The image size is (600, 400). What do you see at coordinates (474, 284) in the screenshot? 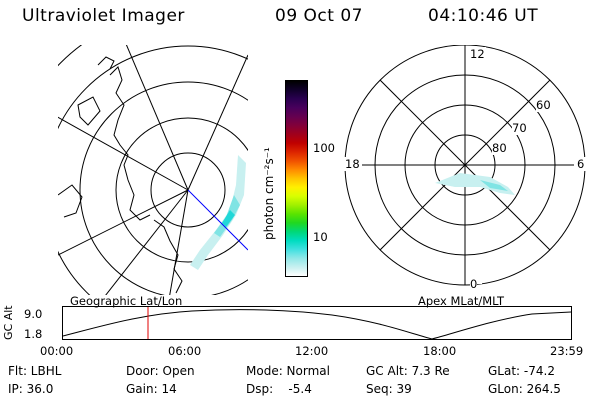
I see `mlt-label-0: 0` at bounding box center [474, 284].